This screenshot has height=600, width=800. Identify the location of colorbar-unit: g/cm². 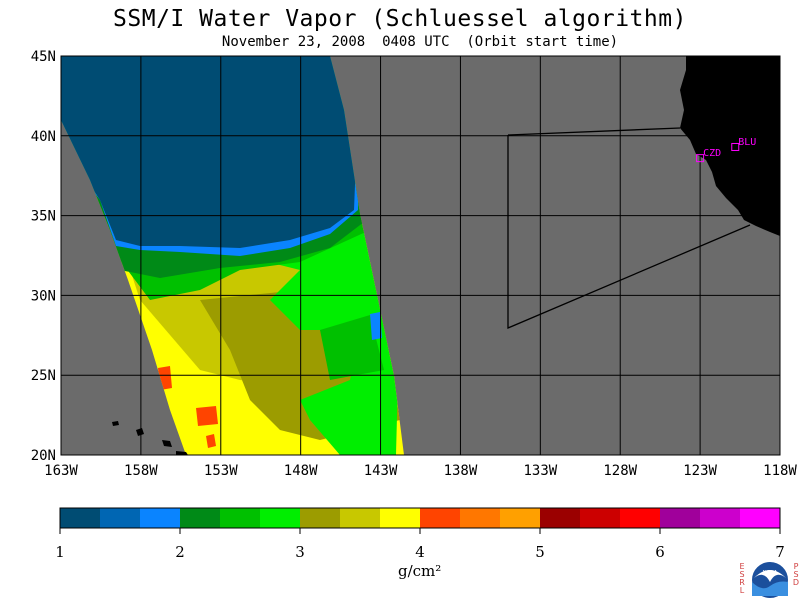
(420, 571).